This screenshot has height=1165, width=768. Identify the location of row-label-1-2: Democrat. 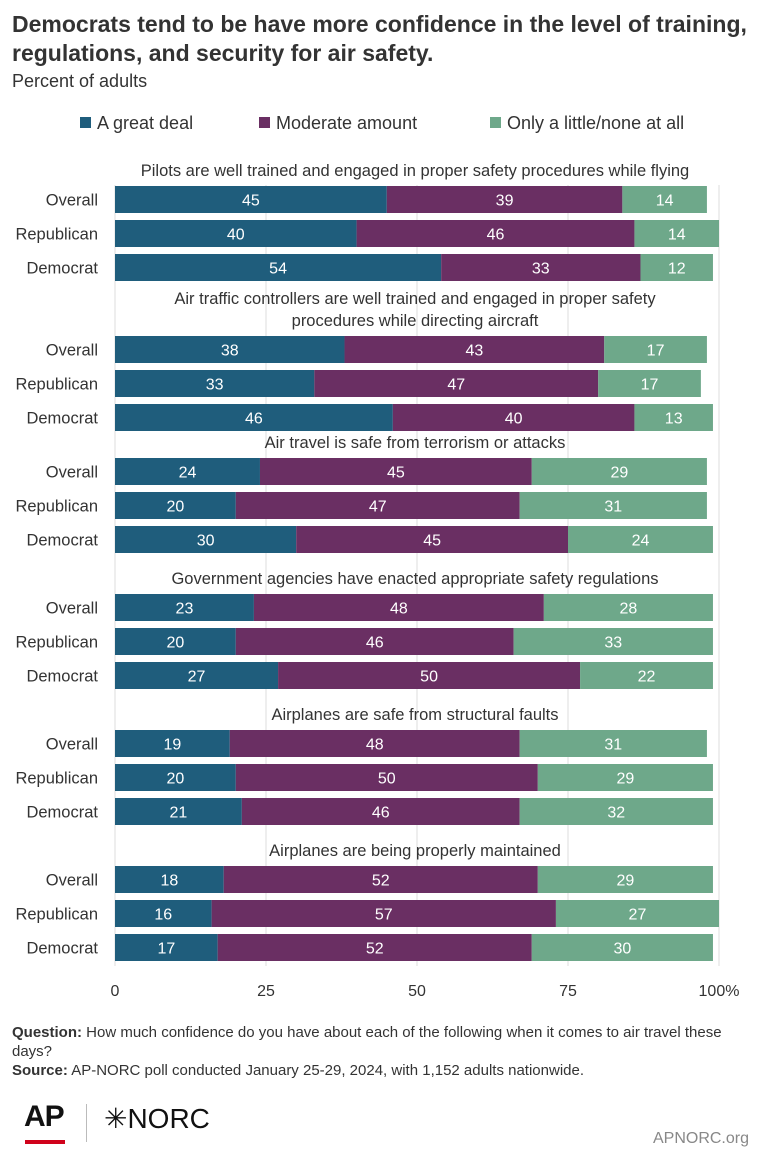
(62, 419).